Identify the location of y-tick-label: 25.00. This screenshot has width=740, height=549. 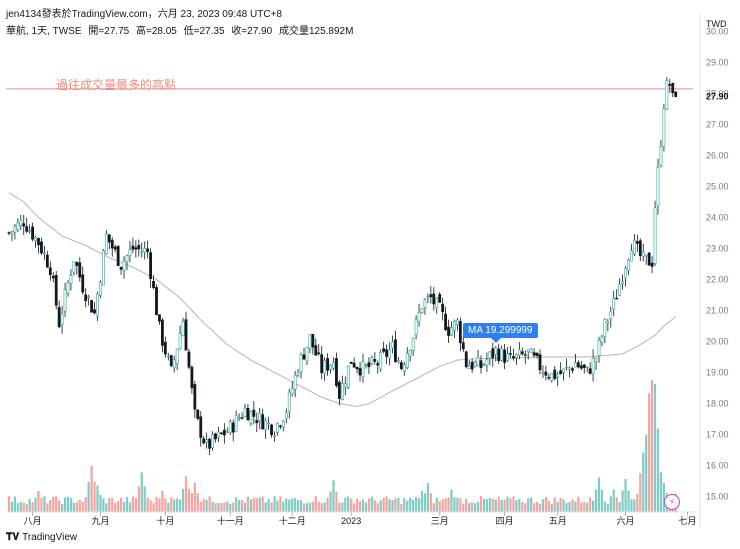
(717, 187).